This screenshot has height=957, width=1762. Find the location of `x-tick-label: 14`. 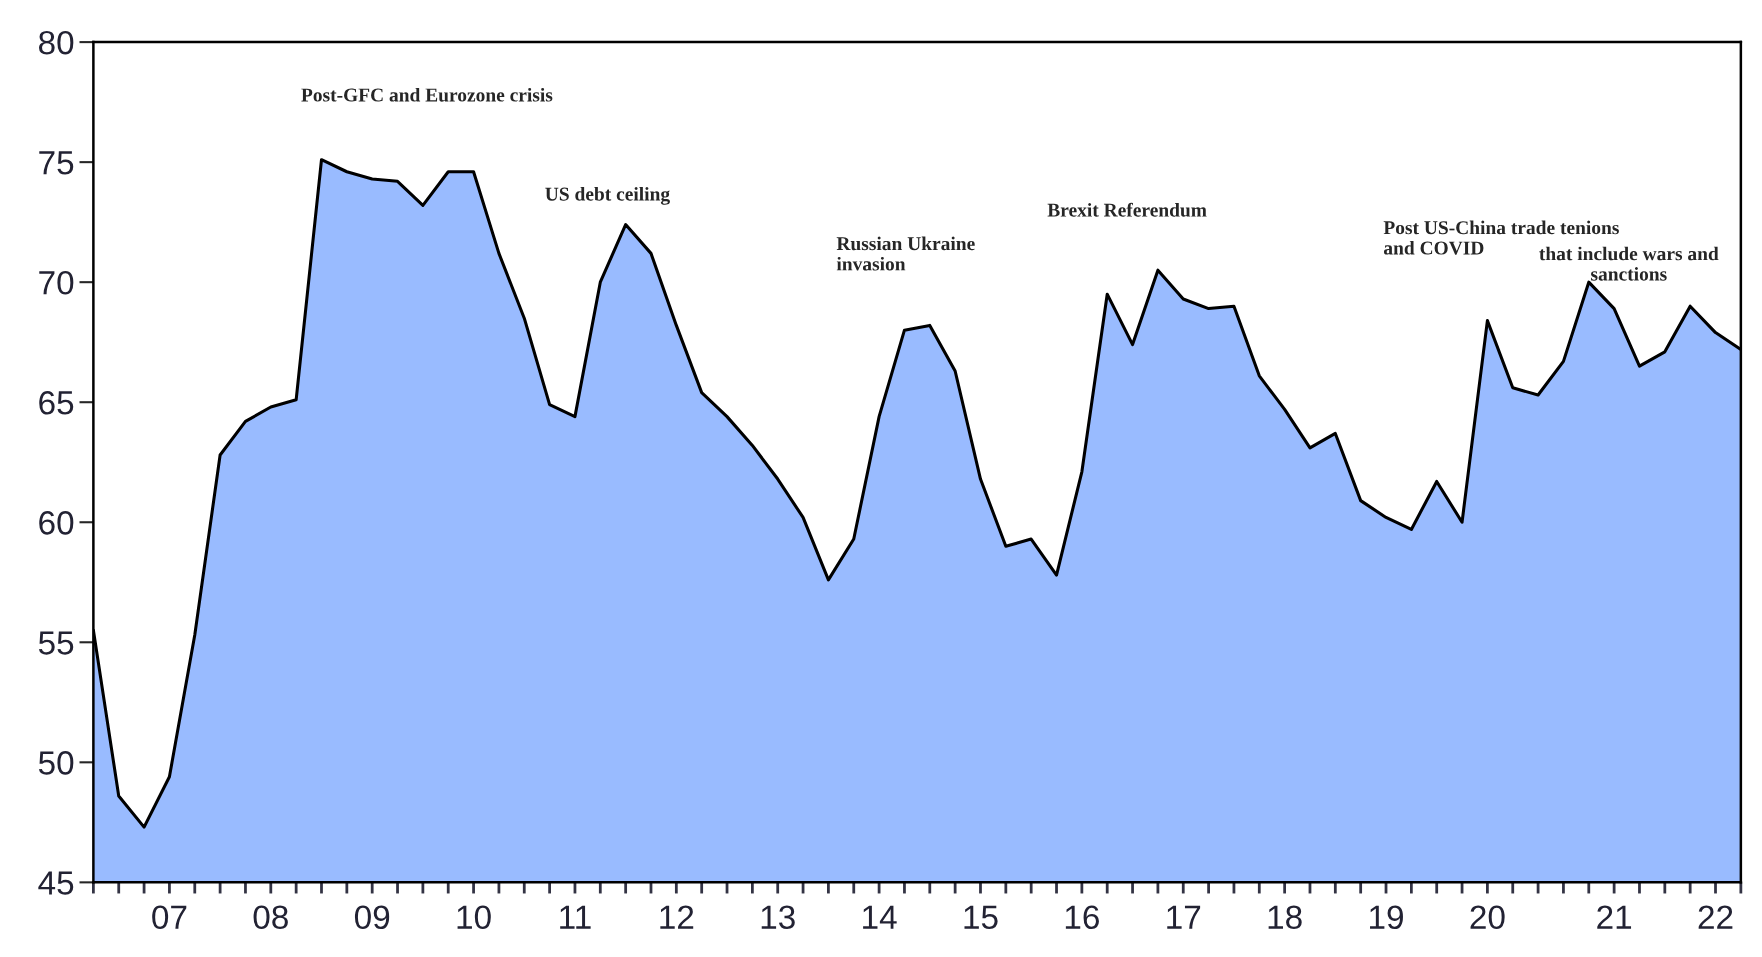

x-tick-label: 14 is located at coordinates (880, 917).